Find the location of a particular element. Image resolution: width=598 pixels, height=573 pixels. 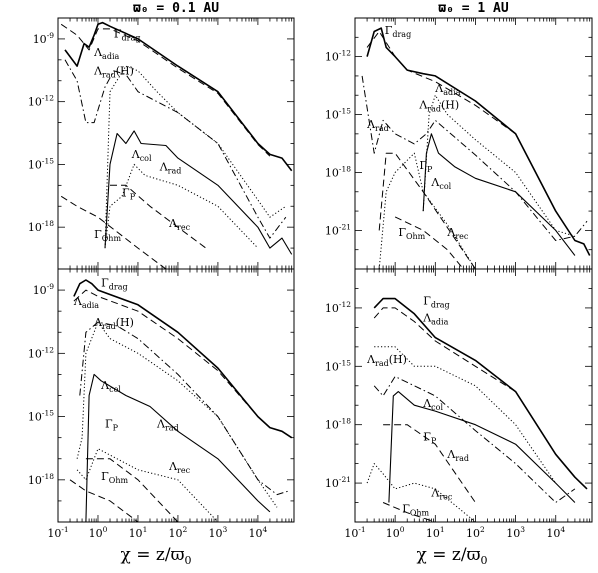

y-tick-label: 10-21 is located at coordinates (338, 482).